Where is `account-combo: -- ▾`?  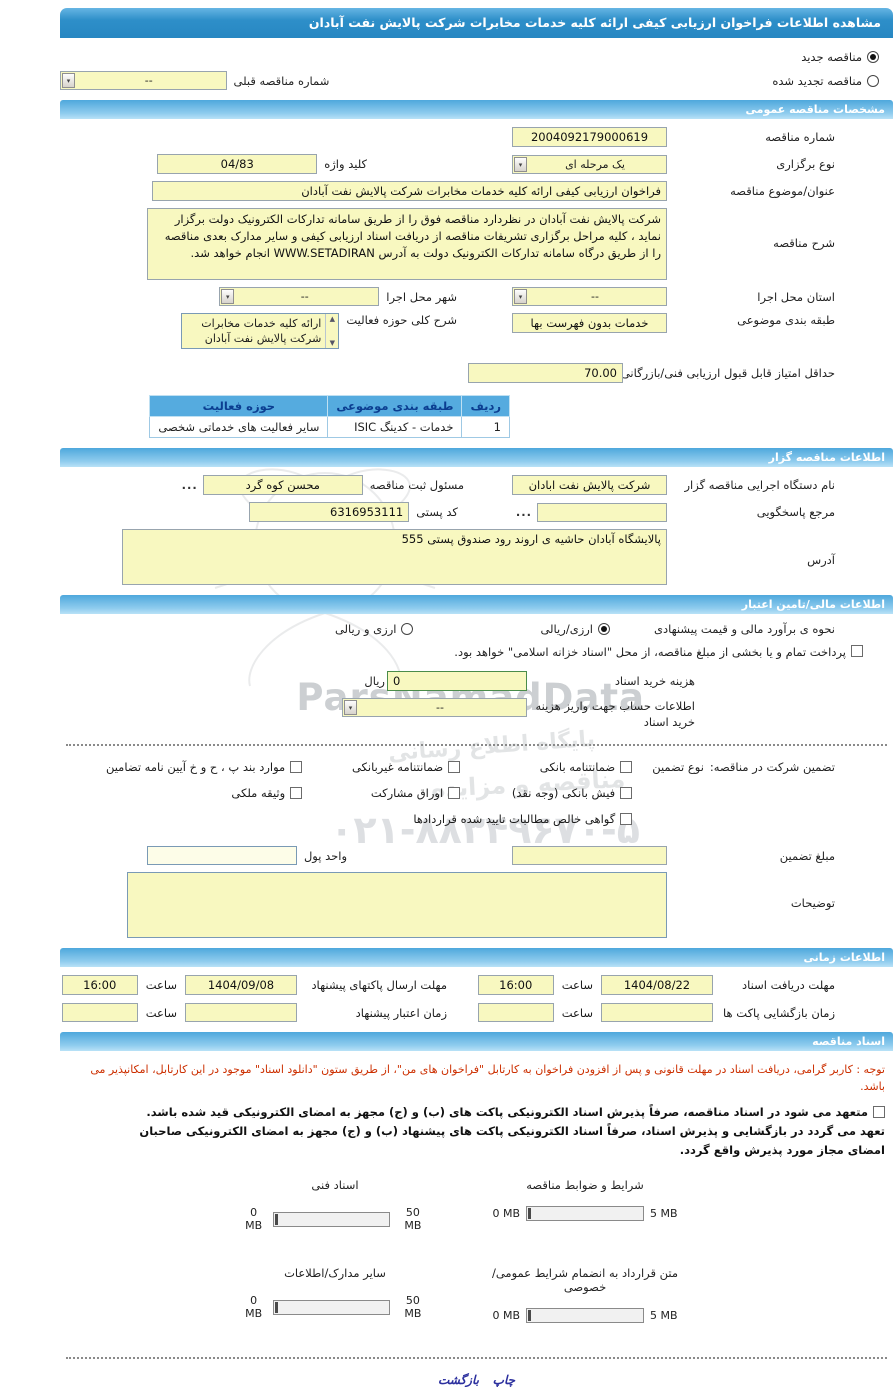
account-combo: -- ▾ is located at coordinates (434, 707).